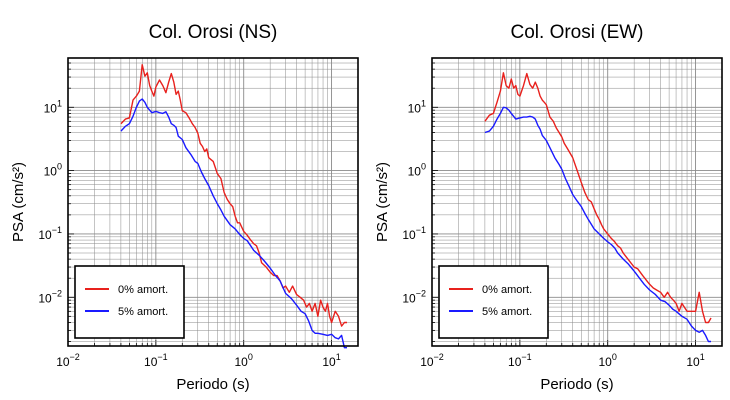 This screenshot has height=400, width=730. Describe the element at coordinates (577, 32) in the screenshot. I see `chart-title: Col. Orosi (EW)` at that location.